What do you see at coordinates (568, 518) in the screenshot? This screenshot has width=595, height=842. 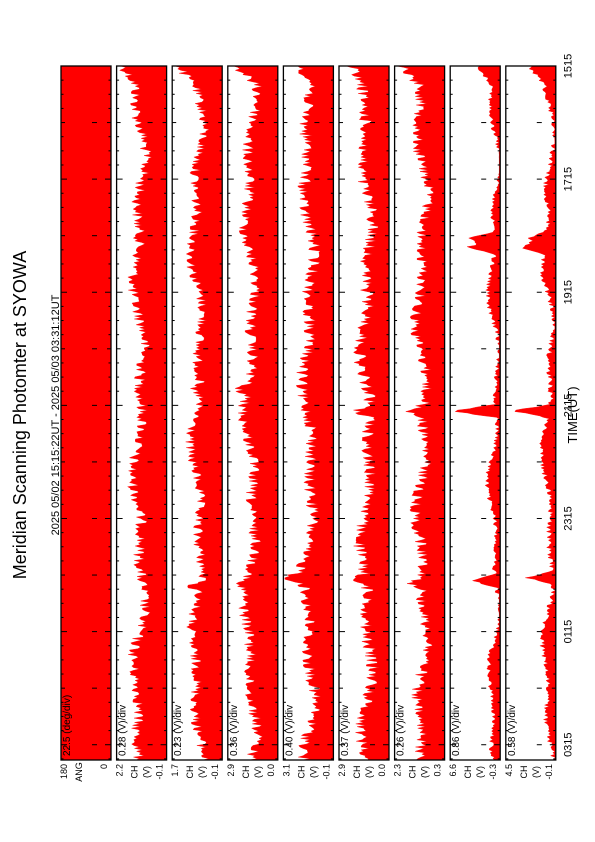 I see `x-tick-label: 2315` at bounding box center [568, 518].